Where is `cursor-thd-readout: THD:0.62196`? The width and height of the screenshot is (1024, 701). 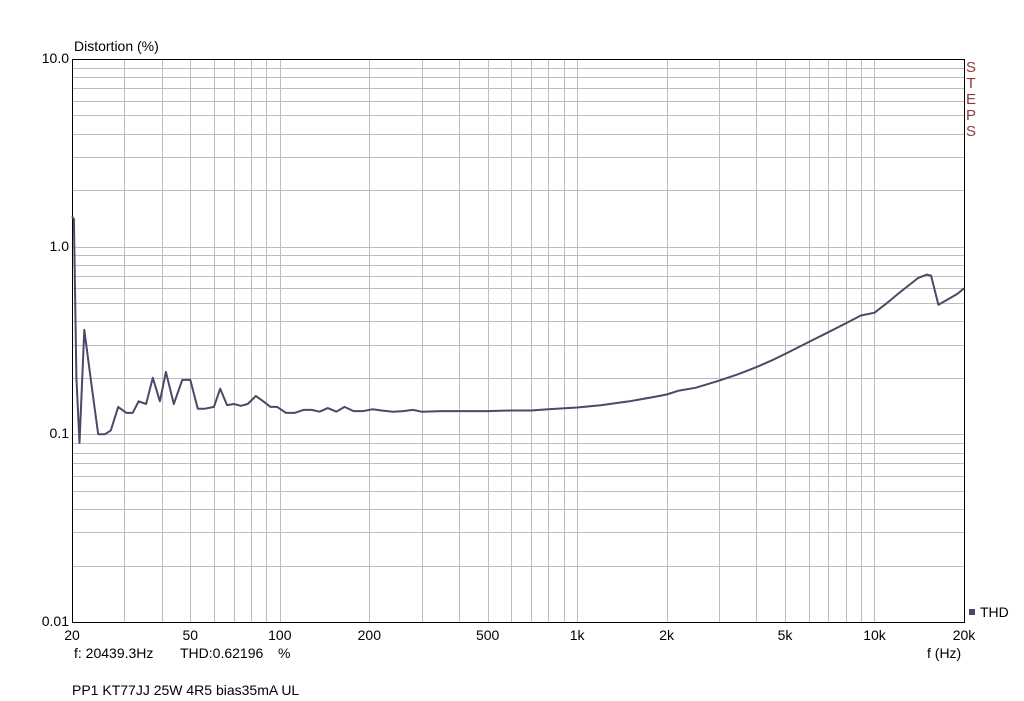 cursor-thd-readout: THD:0.62196 is located at coordinates (222, 653).